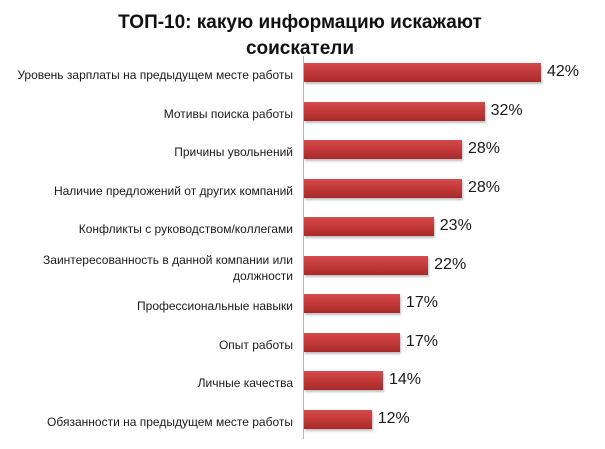 This screenshot has width=605, height=449. I want to click on category-axis-line, so click(303, 247).